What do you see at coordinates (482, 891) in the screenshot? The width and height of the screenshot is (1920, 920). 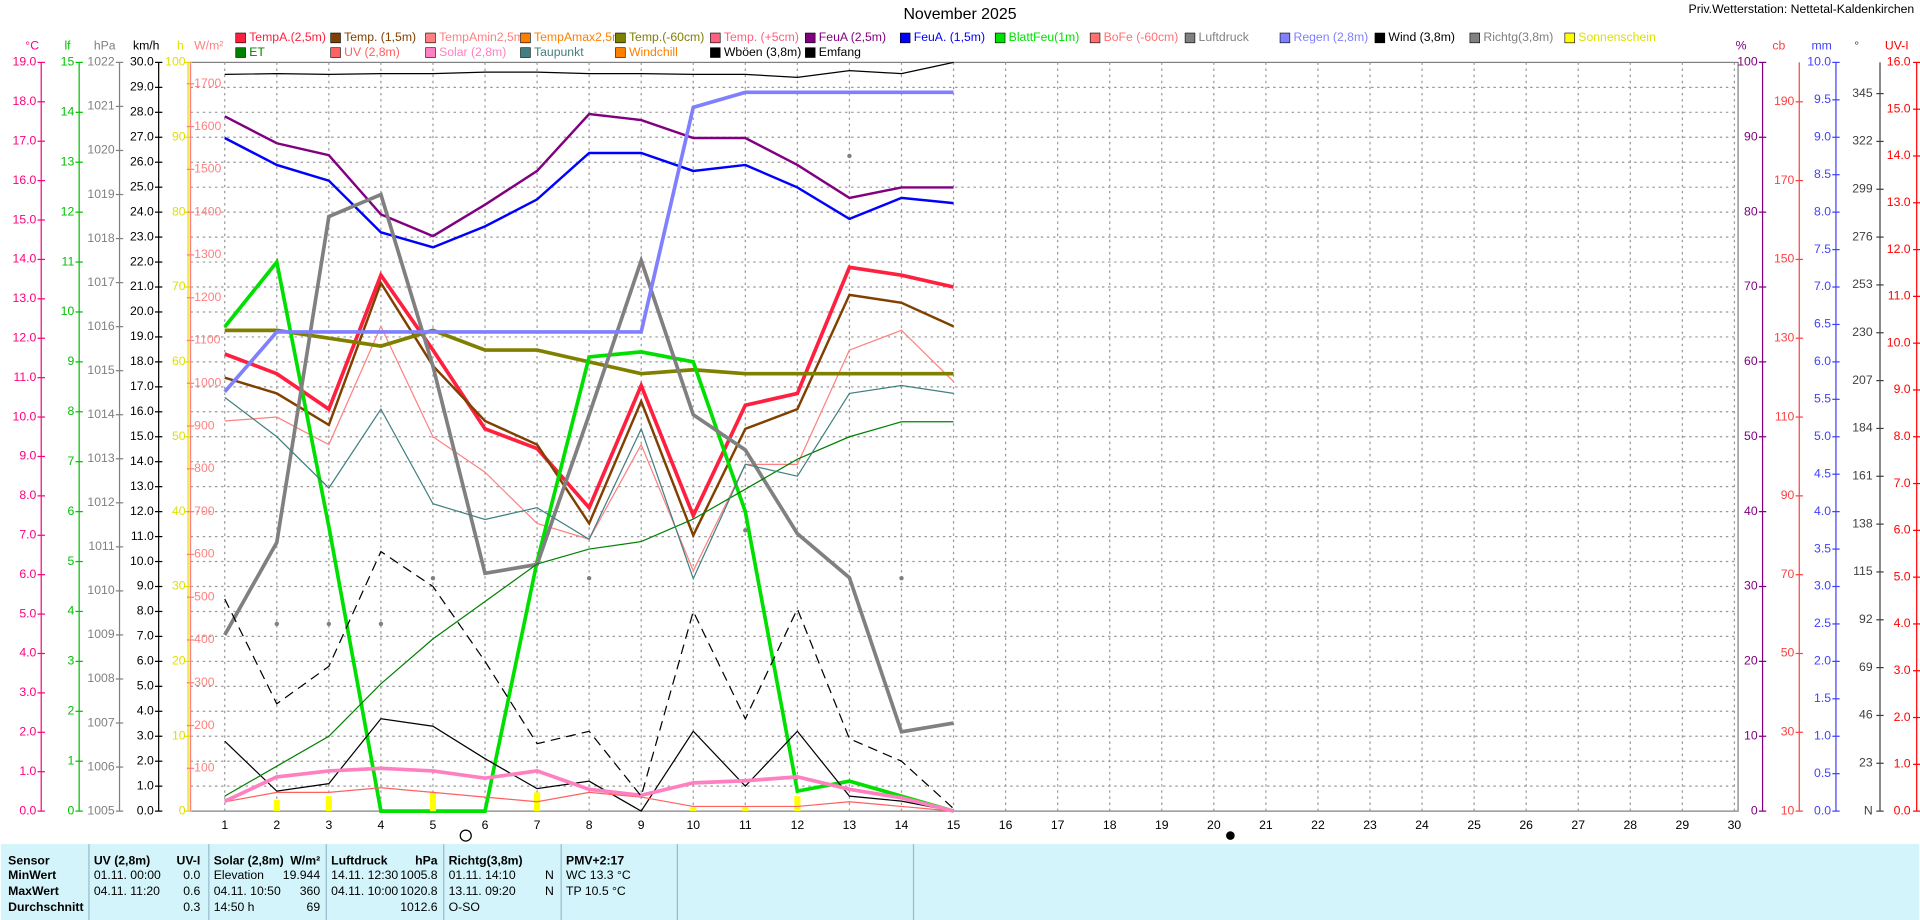 I see `table-cell: 13.11. 09:20` at bounding box center [482, 891].